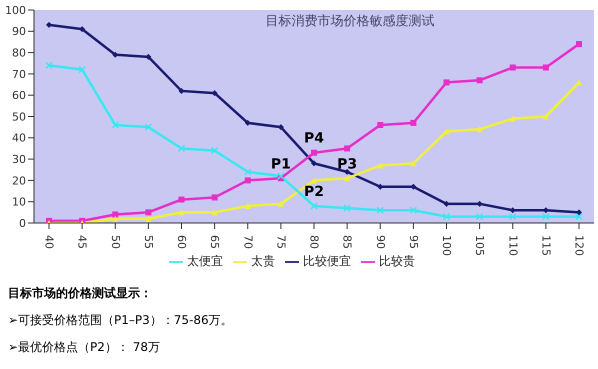 The width and height of the screenshot is (598, 369). I want to click on x-tick-label: 80, so click(314, 242).